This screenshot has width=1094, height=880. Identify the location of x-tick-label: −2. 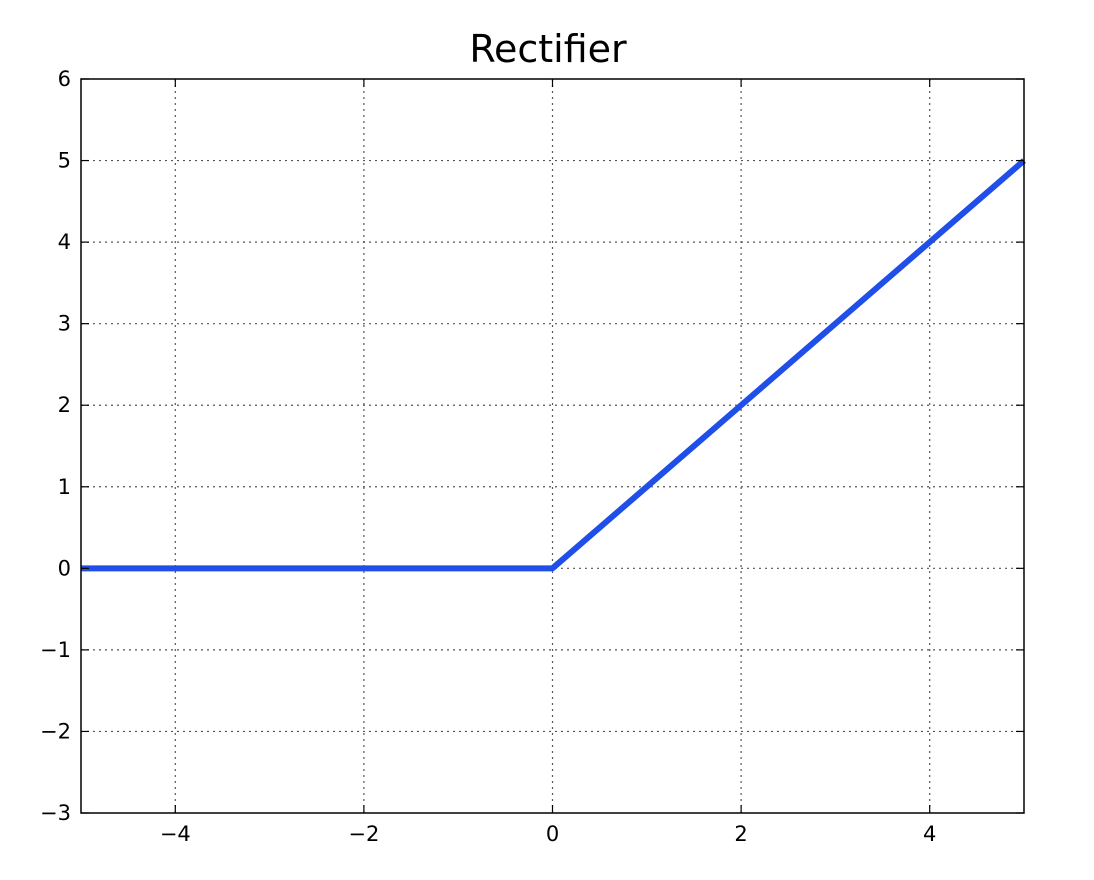
(363, 834).